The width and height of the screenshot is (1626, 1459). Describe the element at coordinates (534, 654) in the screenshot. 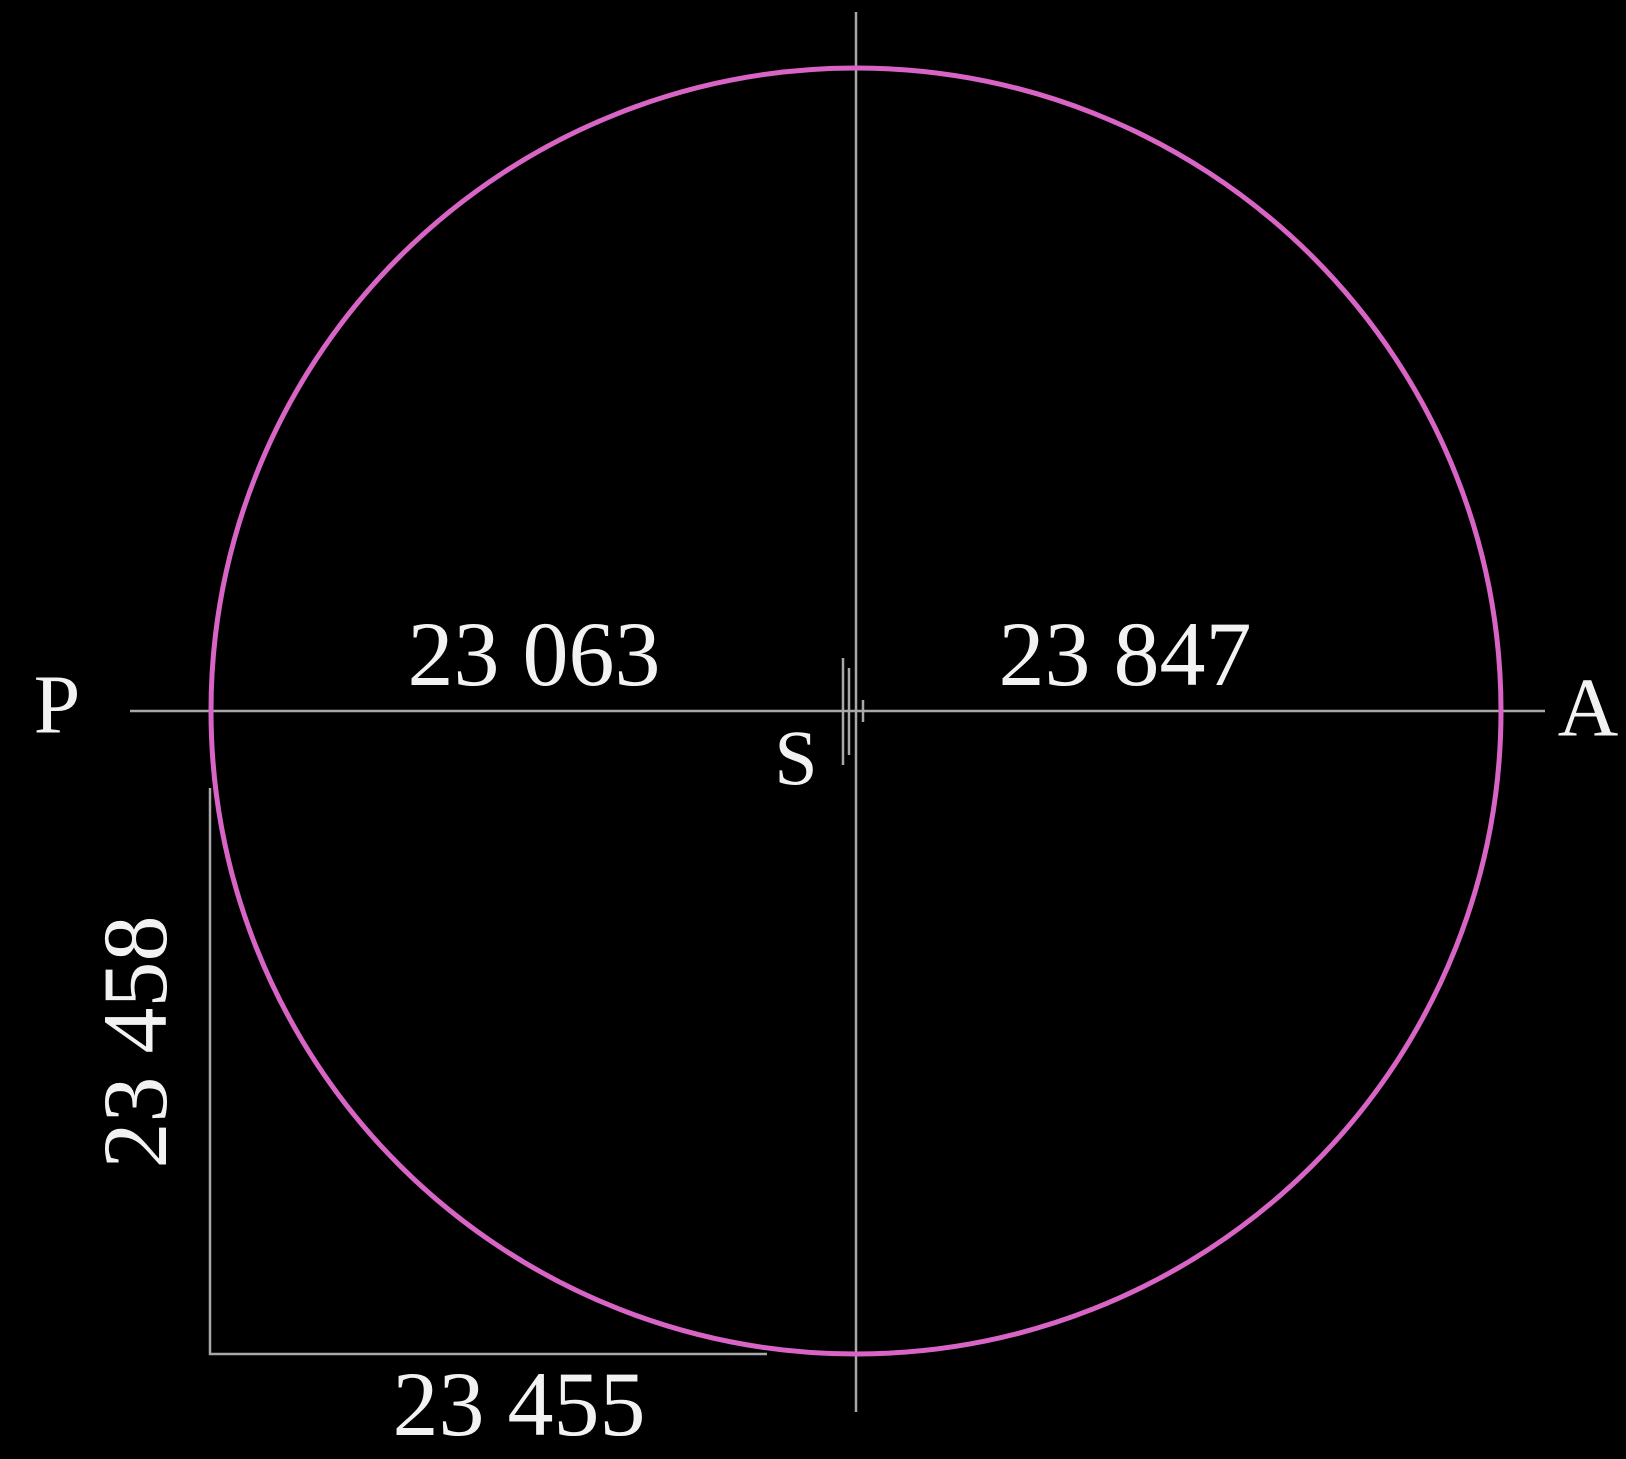

I see `distance-label: 23 063` at that location.